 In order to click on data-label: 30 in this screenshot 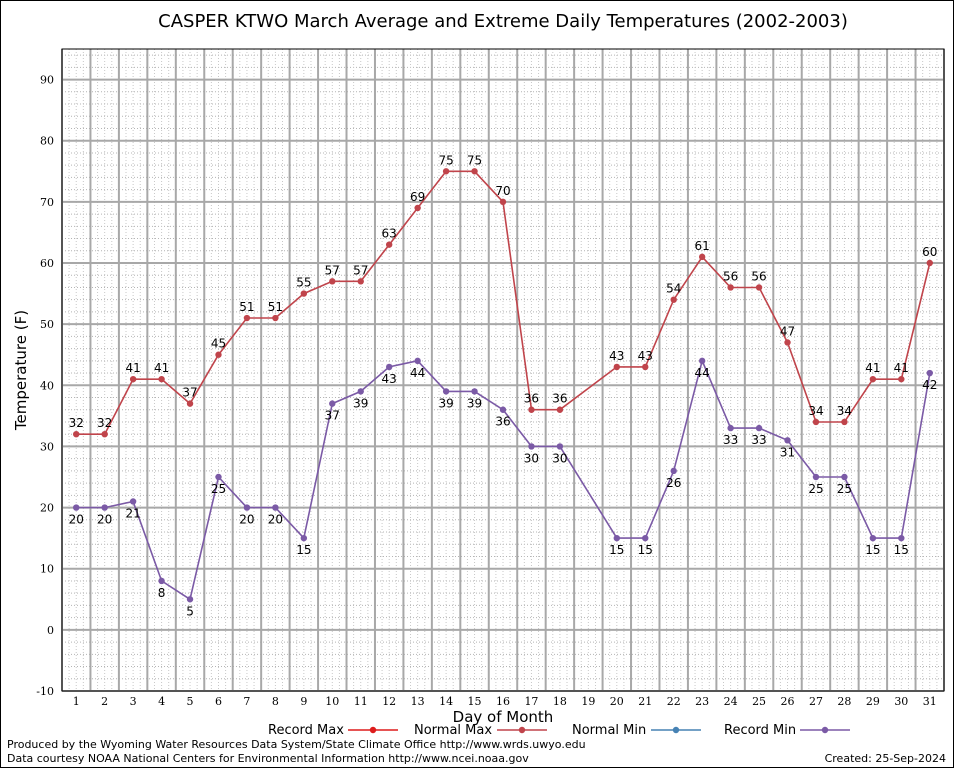, I will do `click(559, 458)`.